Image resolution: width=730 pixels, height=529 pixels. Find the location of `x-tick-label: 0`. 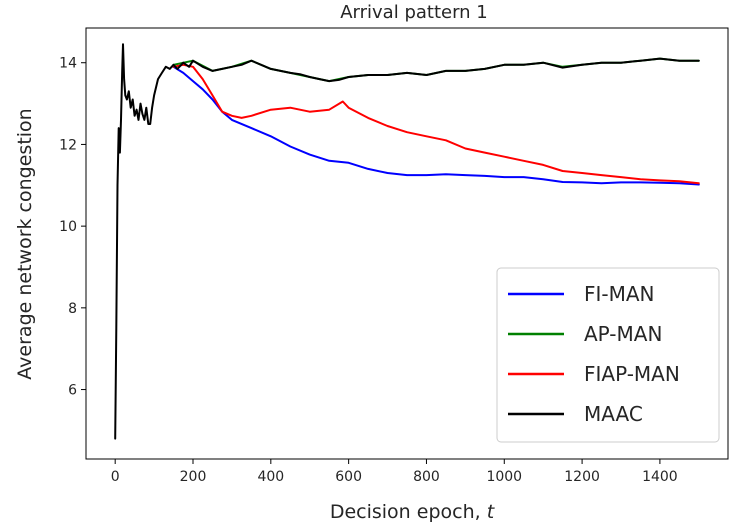

x-tick-label: 0 is located at coordinates (115, 477).